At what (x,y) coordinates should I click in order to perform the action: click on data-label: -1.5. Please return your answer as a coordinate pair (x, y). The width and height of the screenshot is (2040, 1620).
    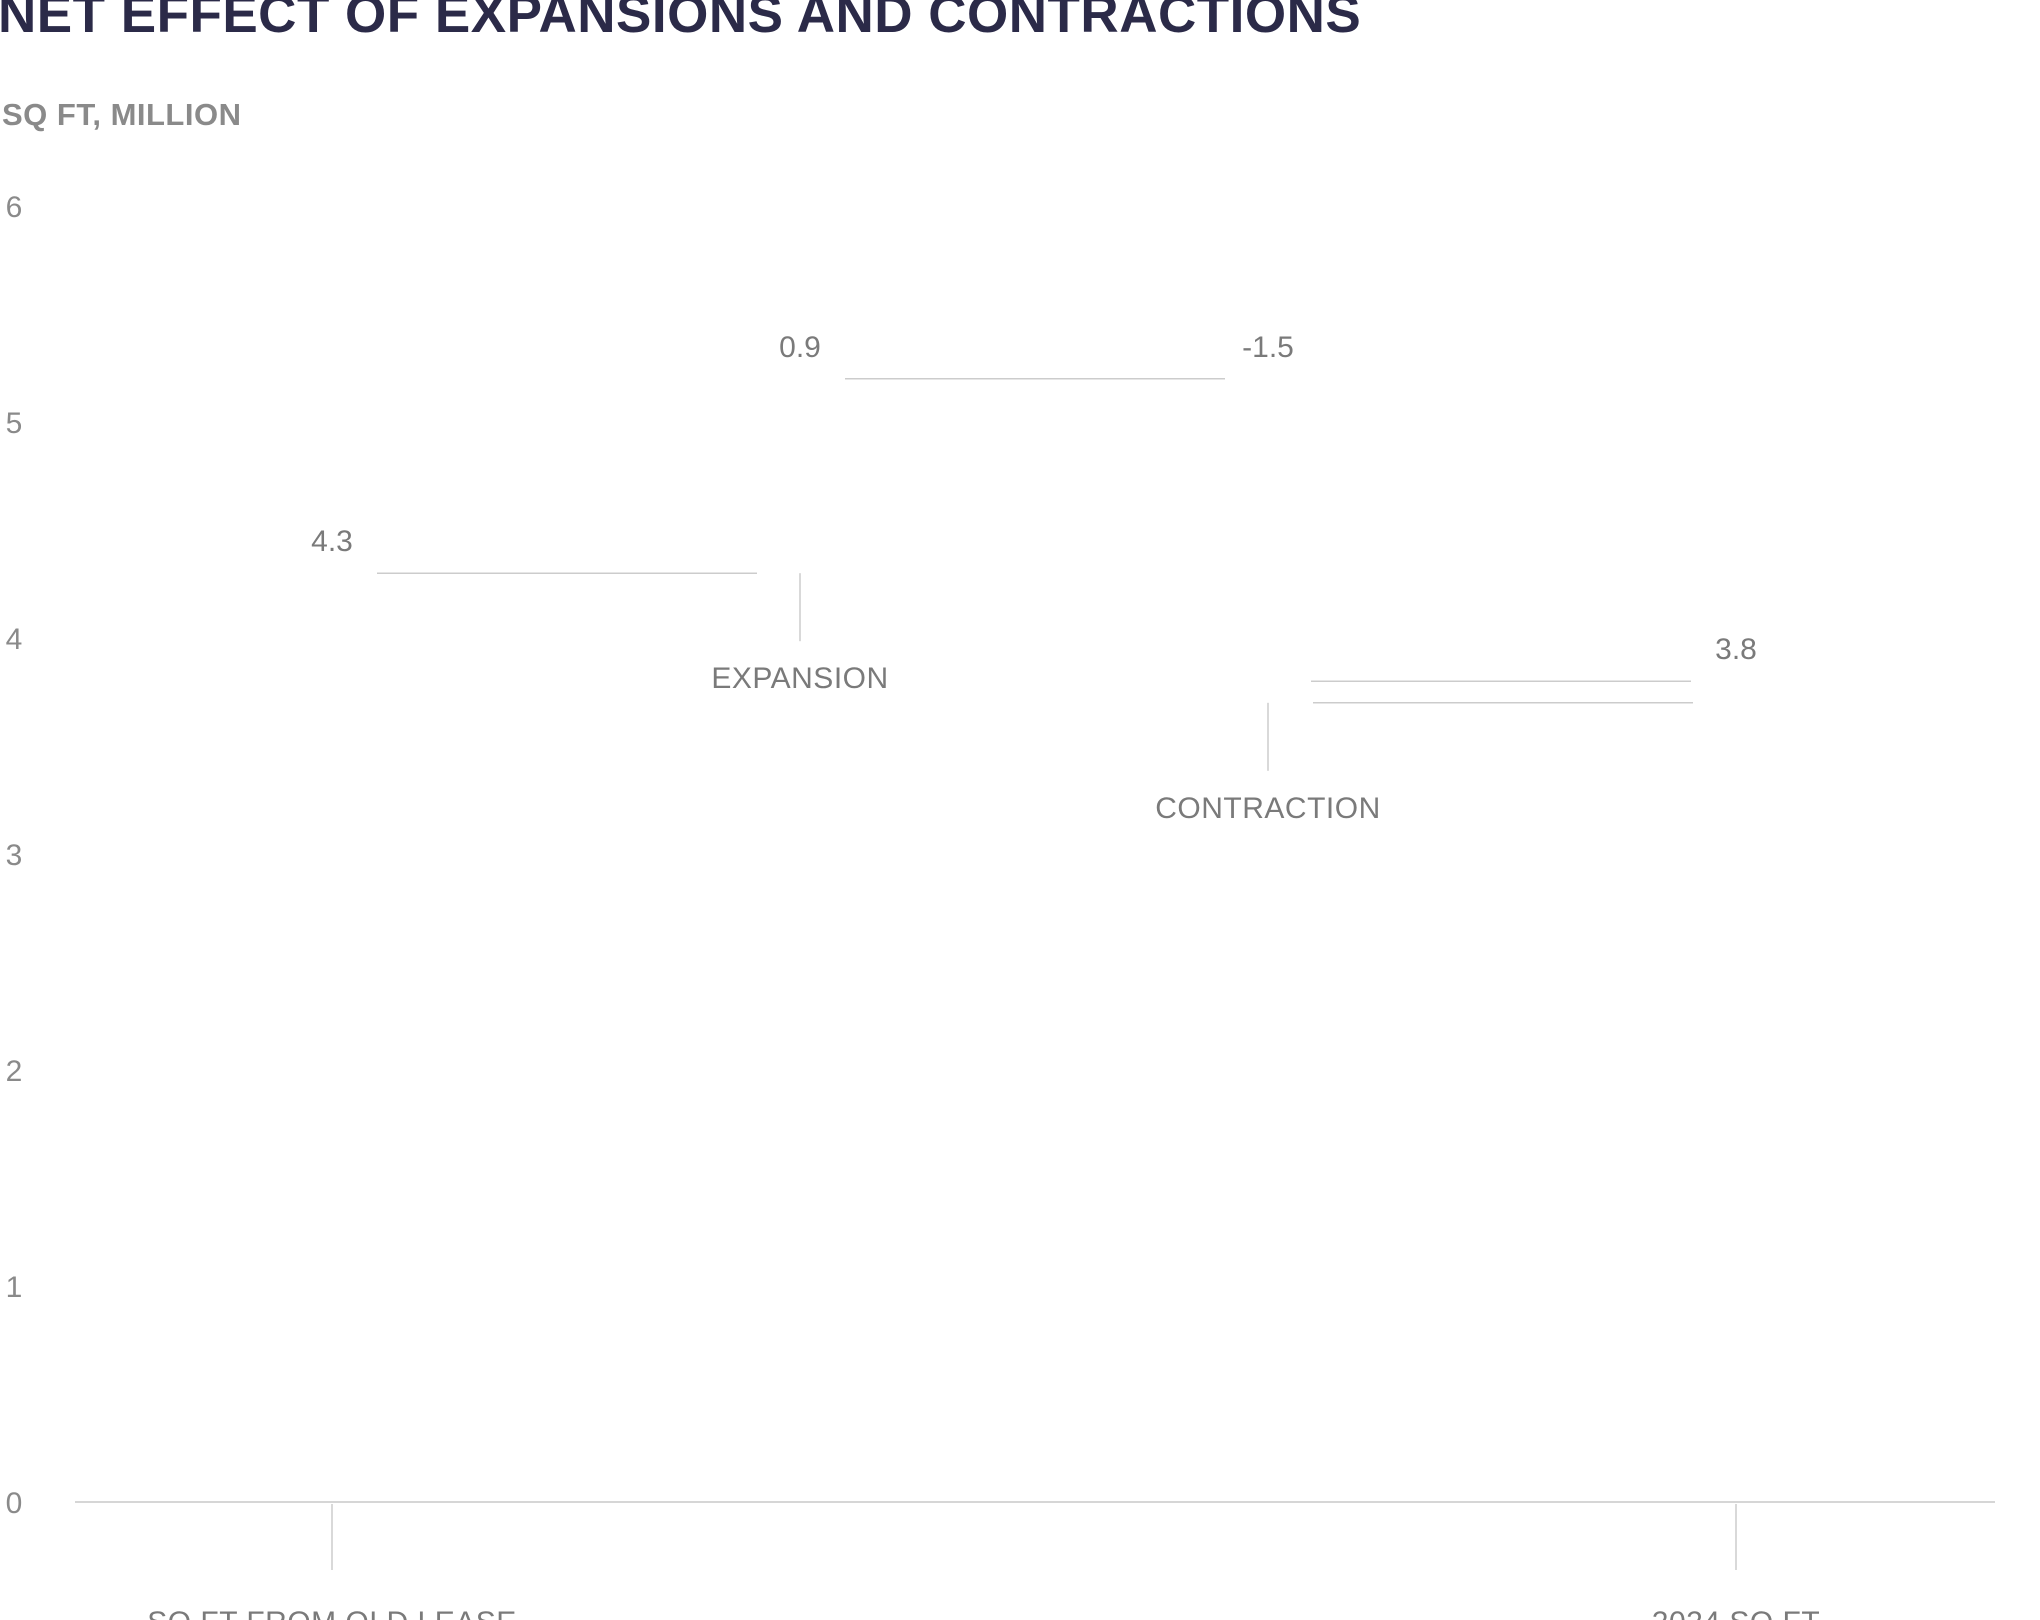
    Looking at the image, I should click on (1268, 347).